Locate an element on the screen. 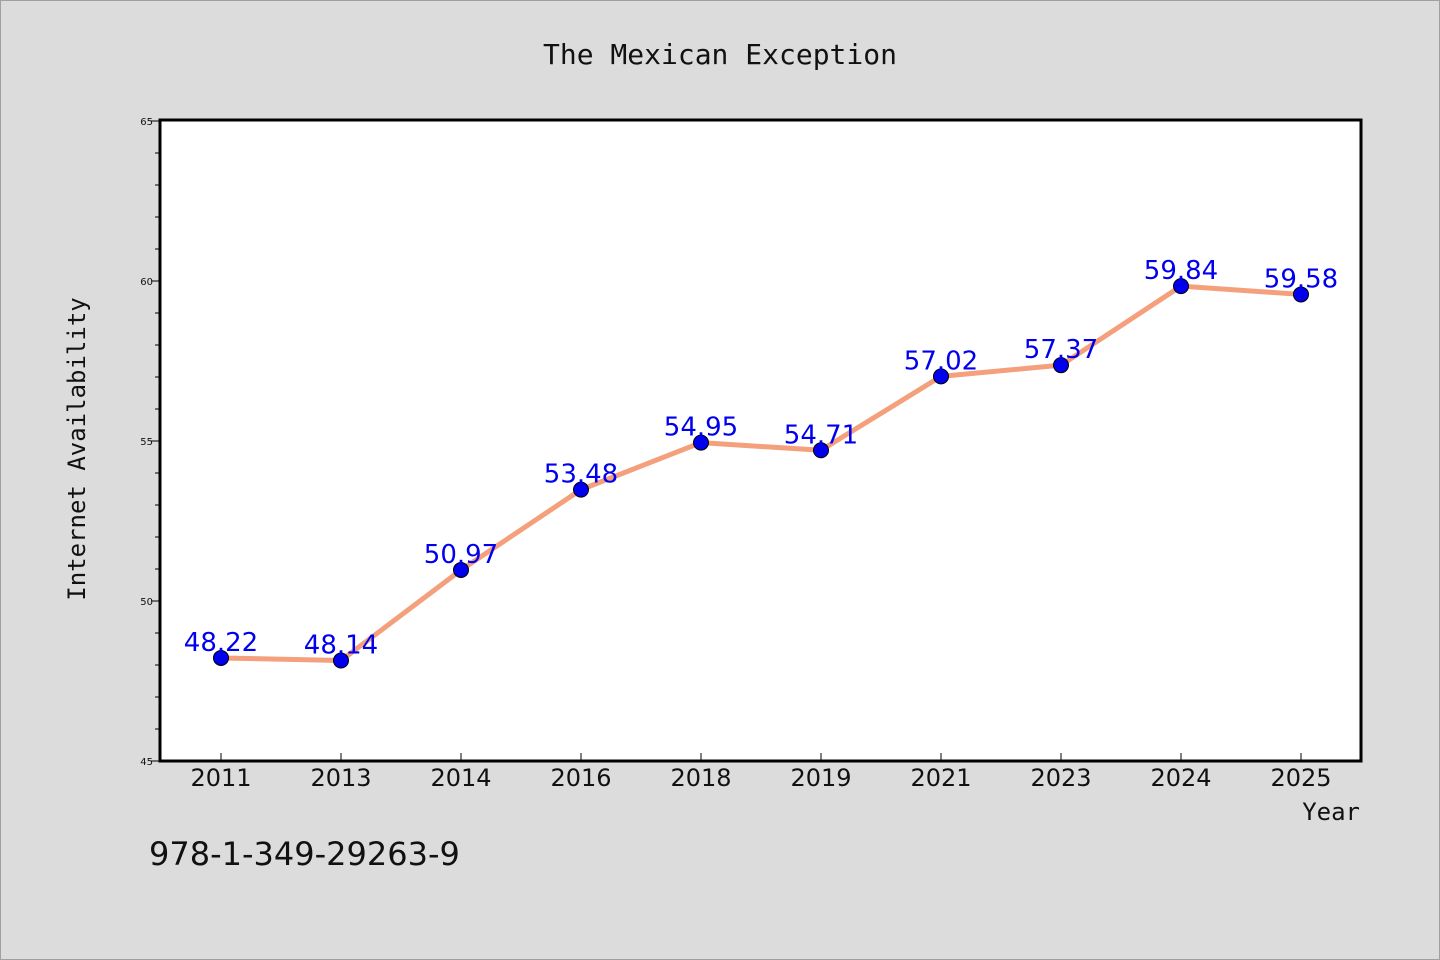 The image size is (1440, 960). data-label: 59.58 is located at coordinates (1301, 279).